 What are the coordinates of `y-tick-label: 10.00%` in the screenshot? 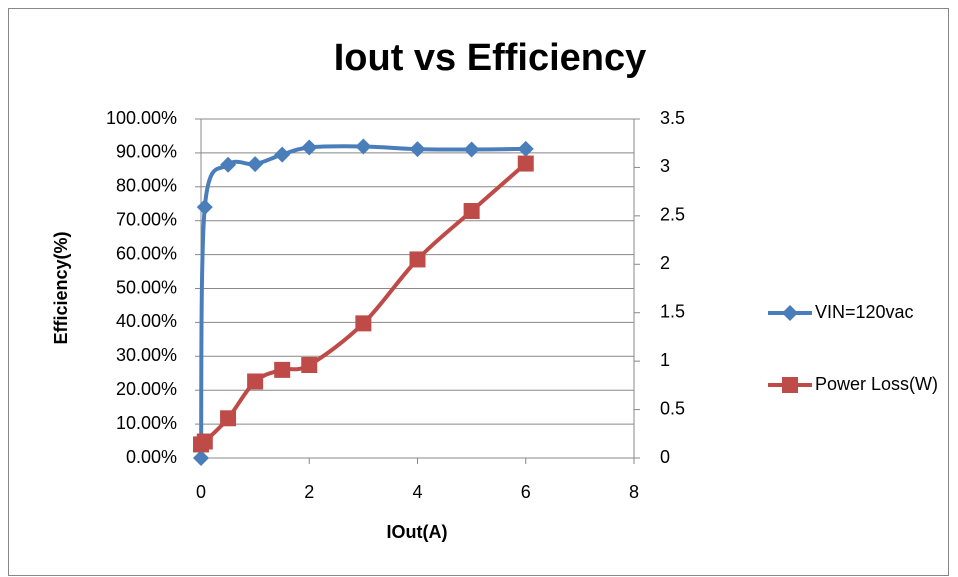 It's located at (146, 423).